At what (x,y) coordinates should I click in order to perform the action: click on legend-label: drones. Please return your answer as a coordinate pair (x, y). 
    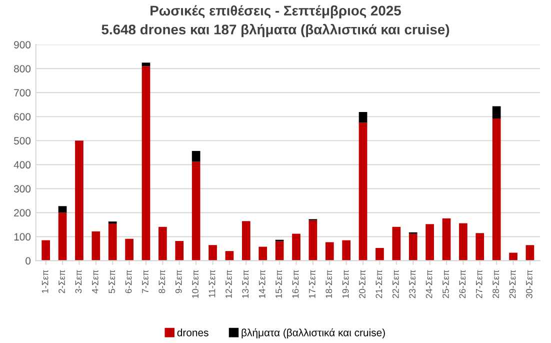
    Looking at the image, I should click on (192, 332).